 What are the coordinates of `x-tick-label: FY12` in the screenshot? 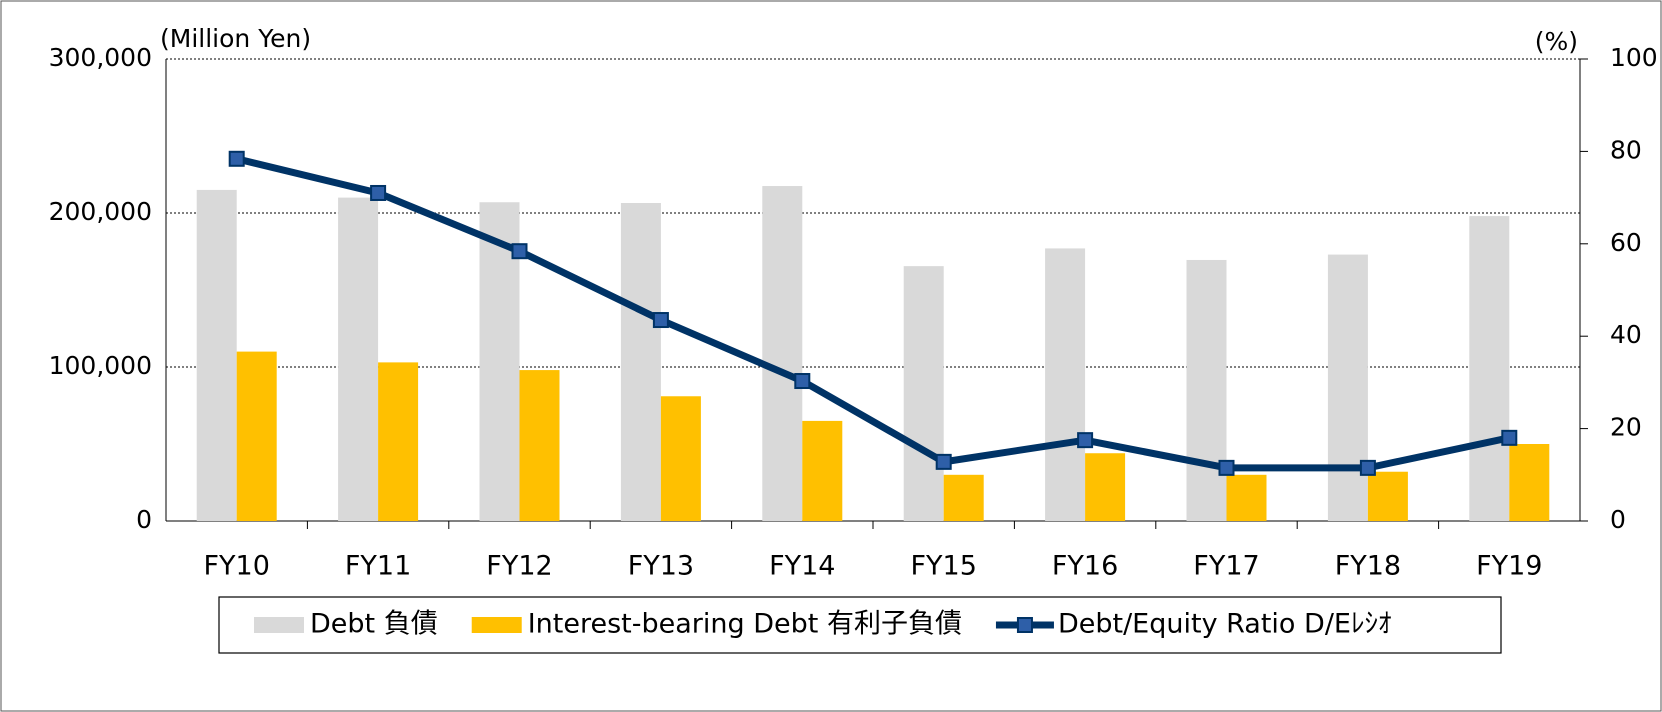 It's located at (519, 566).